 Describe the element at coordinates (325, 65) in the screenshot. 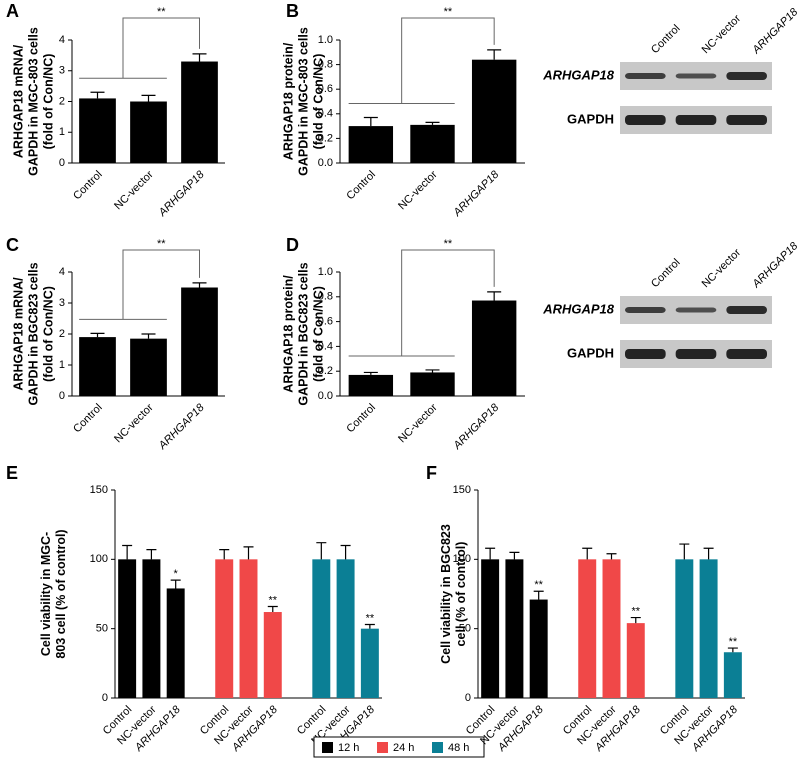

I see `y-tick-label: 0.8` at that location.